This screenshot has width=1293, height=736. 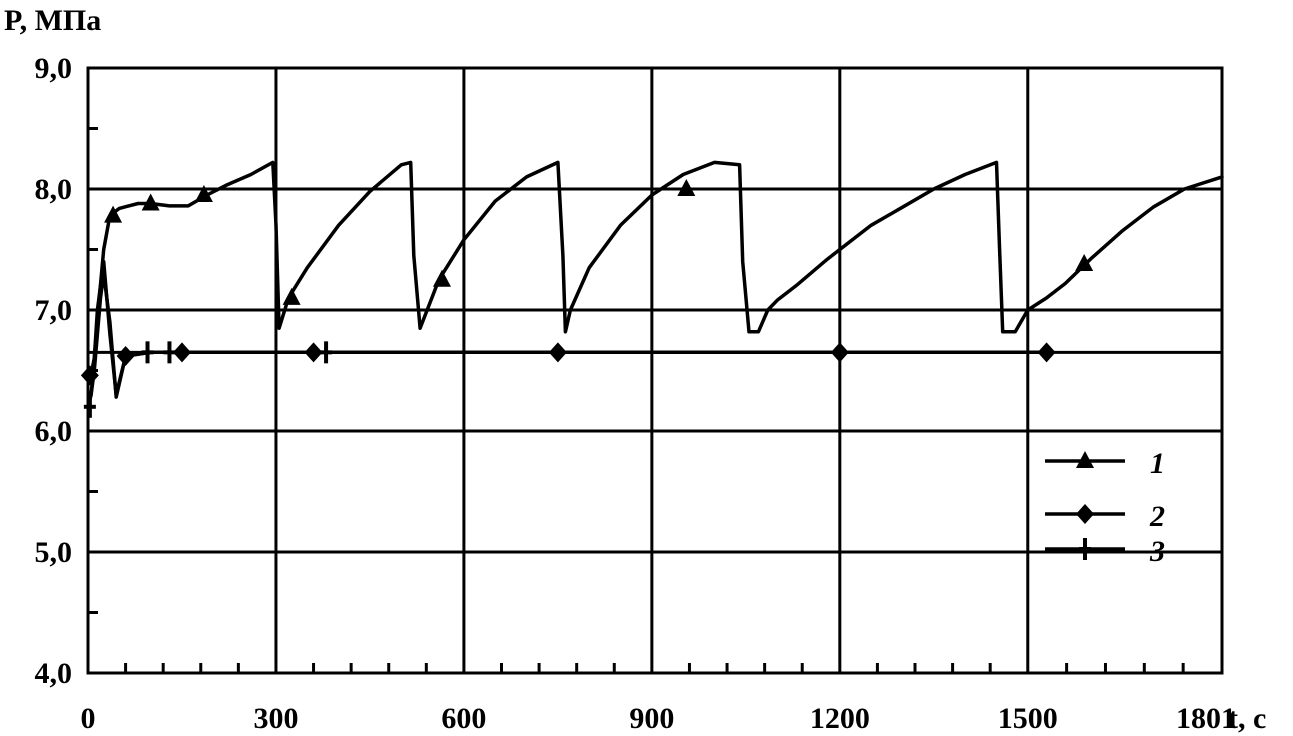 What do you see at coordinates (1028, 718) in the screenshot?
I see `x-tick-label-5: 1500` at bounding box center [1028, 718].